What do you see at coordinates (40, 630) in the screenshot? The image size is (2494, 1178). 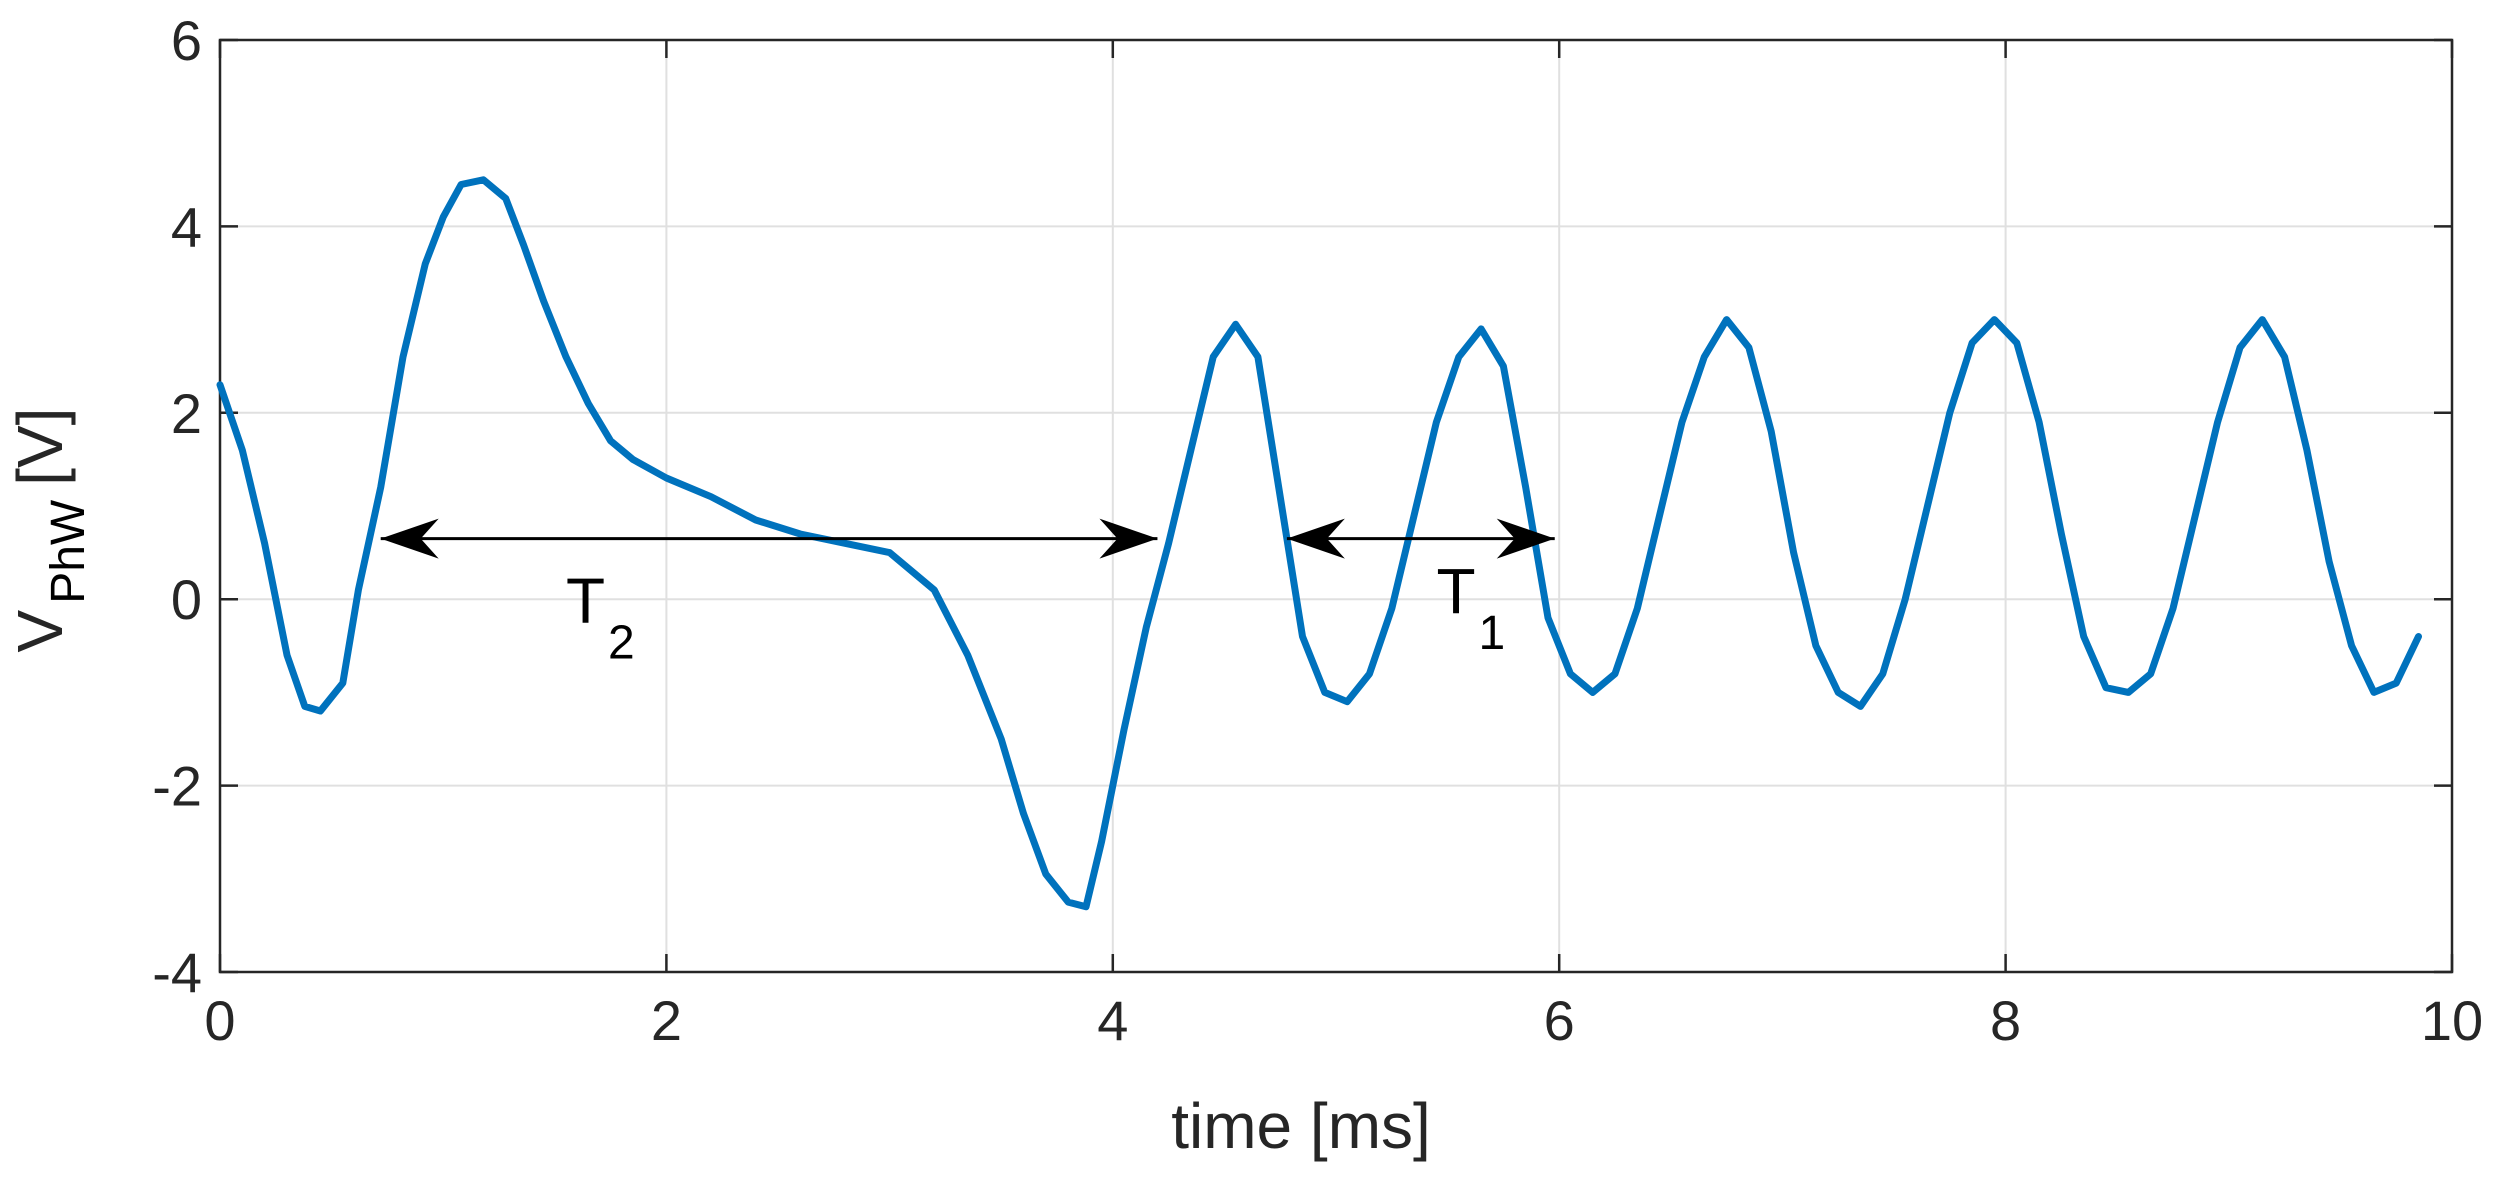 I see `y-axis-label-main: V` at bounding box center [40, 630].